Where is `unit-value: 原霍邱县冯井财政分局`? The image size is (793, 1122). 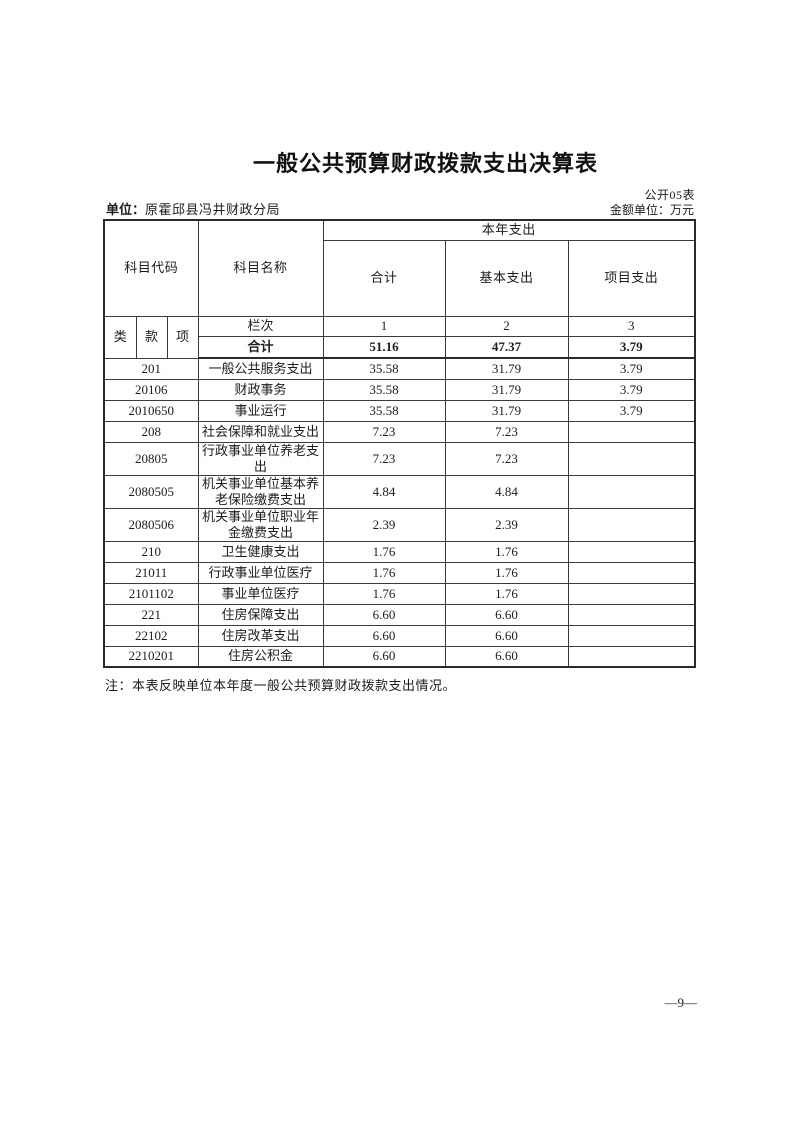 unit-value: 原霍邱县冯井财政分局 is located at coordinates (213, 209).